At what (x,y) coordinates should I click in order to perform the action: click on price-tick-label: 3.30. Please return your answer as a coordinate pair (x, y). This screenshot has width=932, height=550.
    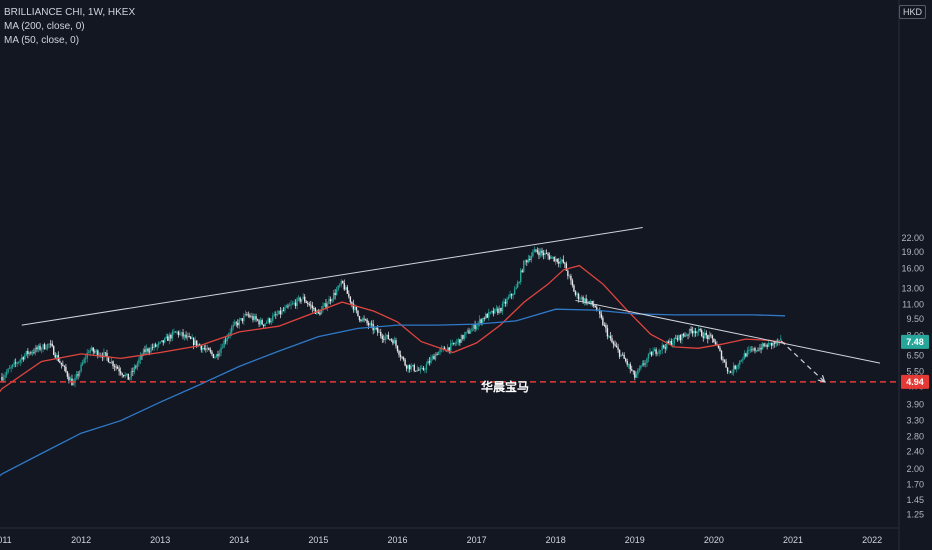
    Looking at the image, I should click on (915, 421).